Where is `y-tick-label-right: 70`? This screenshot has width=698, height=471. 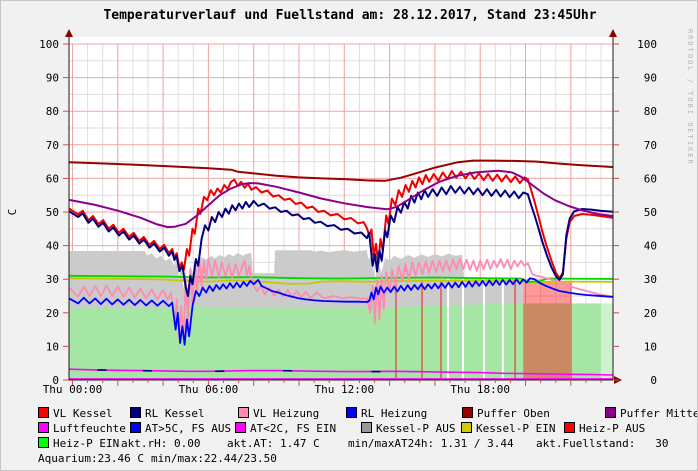 y-tick-label-right: 70 is located at coordinates (650, 145).